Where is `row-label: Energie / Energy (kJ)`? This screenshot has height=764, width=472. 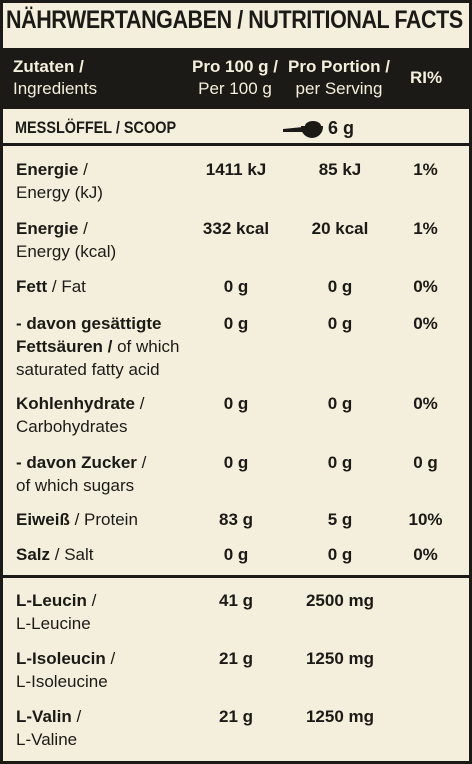
row-label: Energie / Energy (kJ) is located at coordinates (59, 181).